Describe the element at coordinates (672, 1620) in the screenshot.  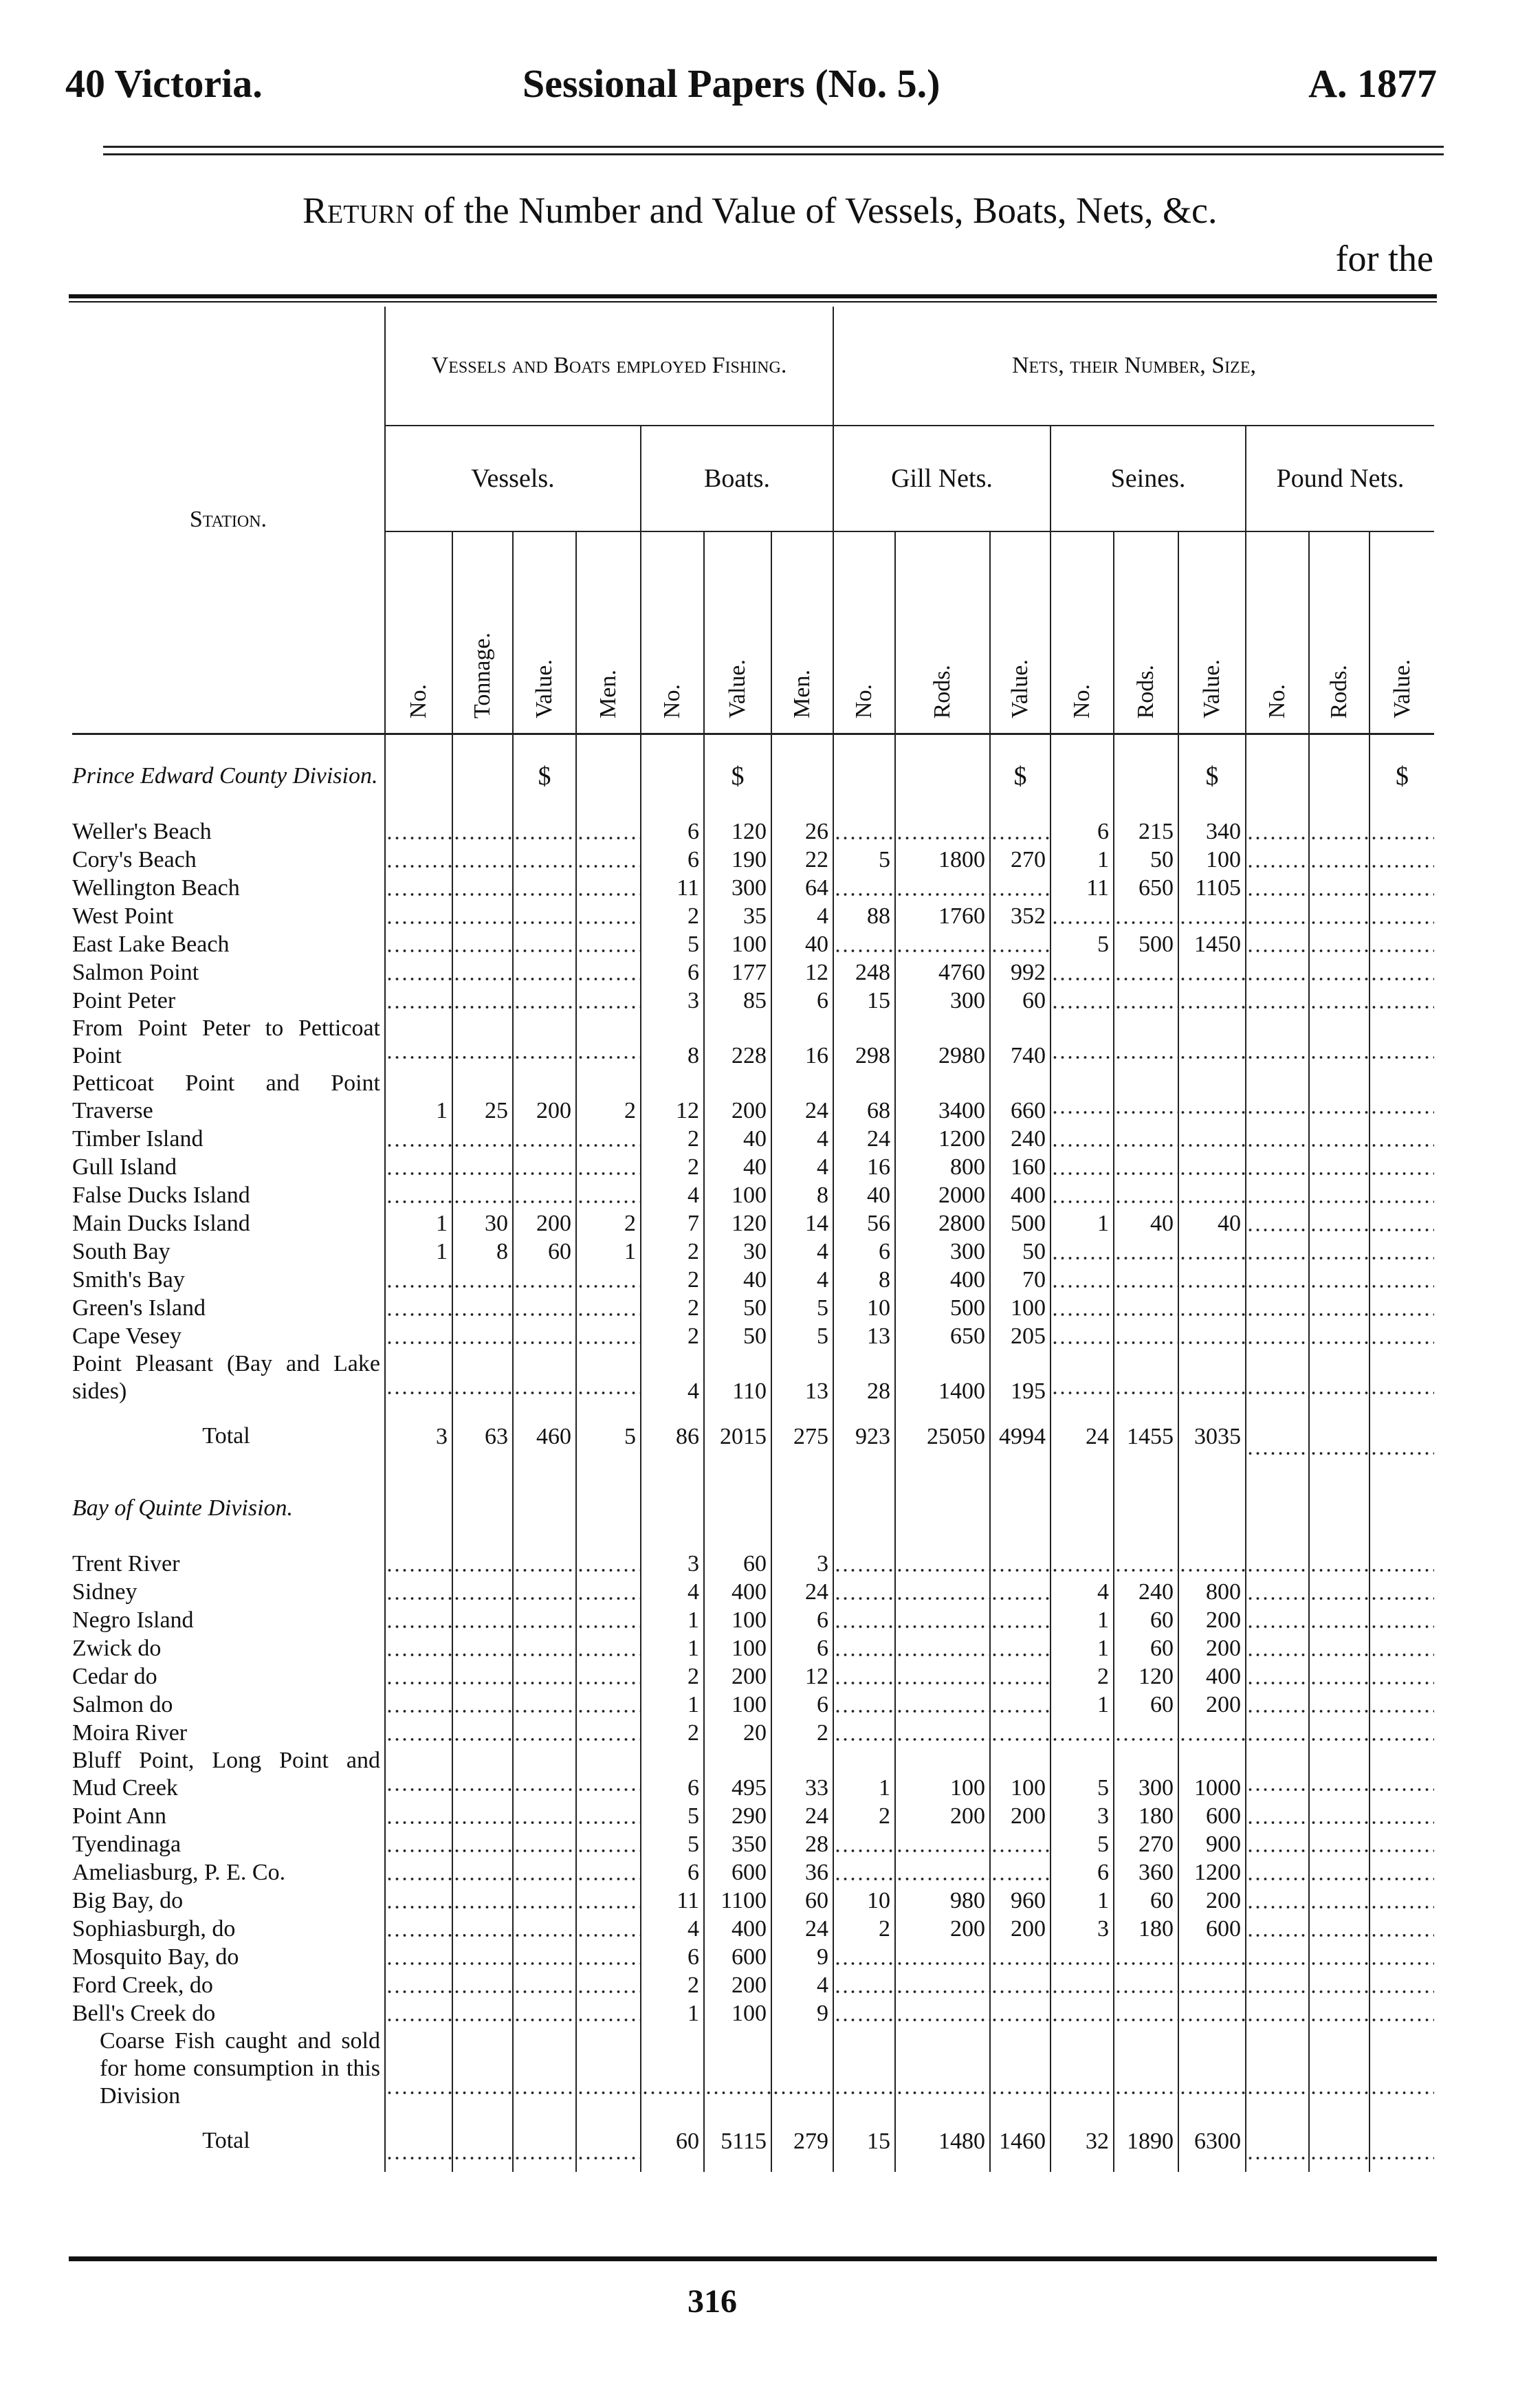
I see `value-cell: 1` at that location.